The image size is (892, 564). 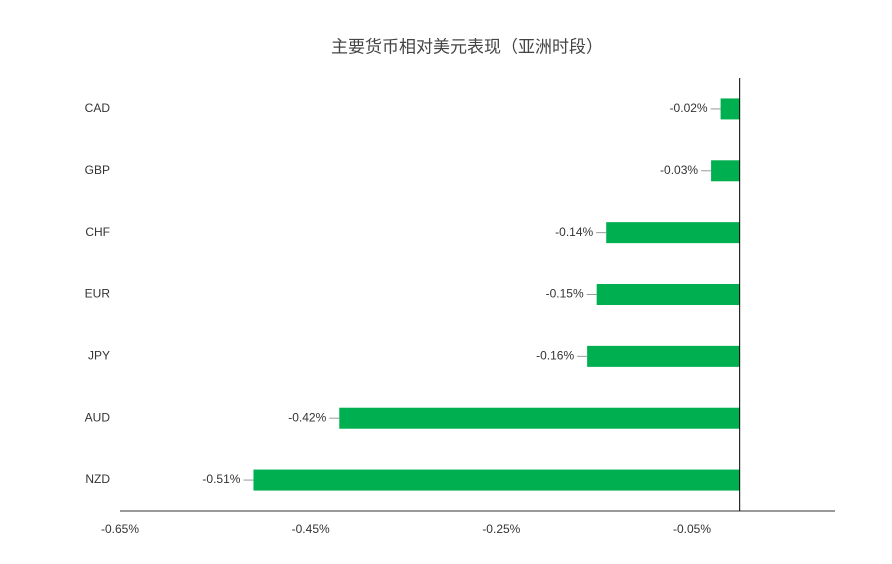 What do you see at coordinates (98, 294) in the screenshot?
I see `y-tick-label: EUR` at bounding box center [98, 294].